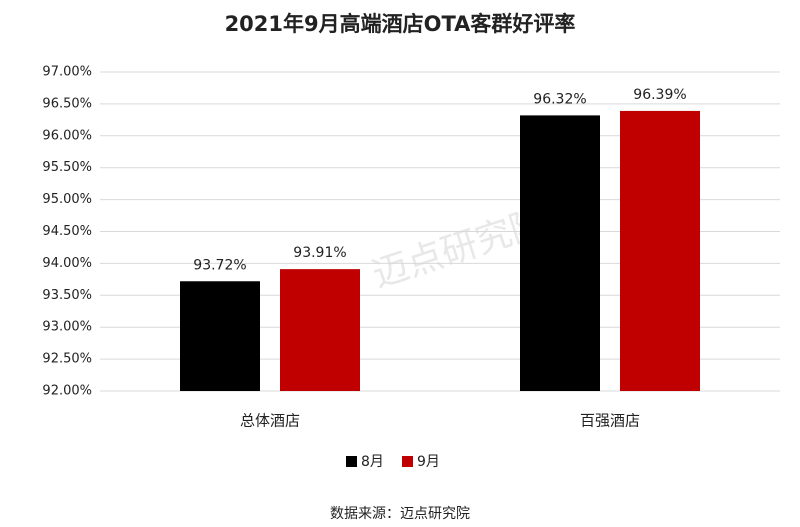  I want to click on x-tick-label: 总体酒店, so click(270, 421).